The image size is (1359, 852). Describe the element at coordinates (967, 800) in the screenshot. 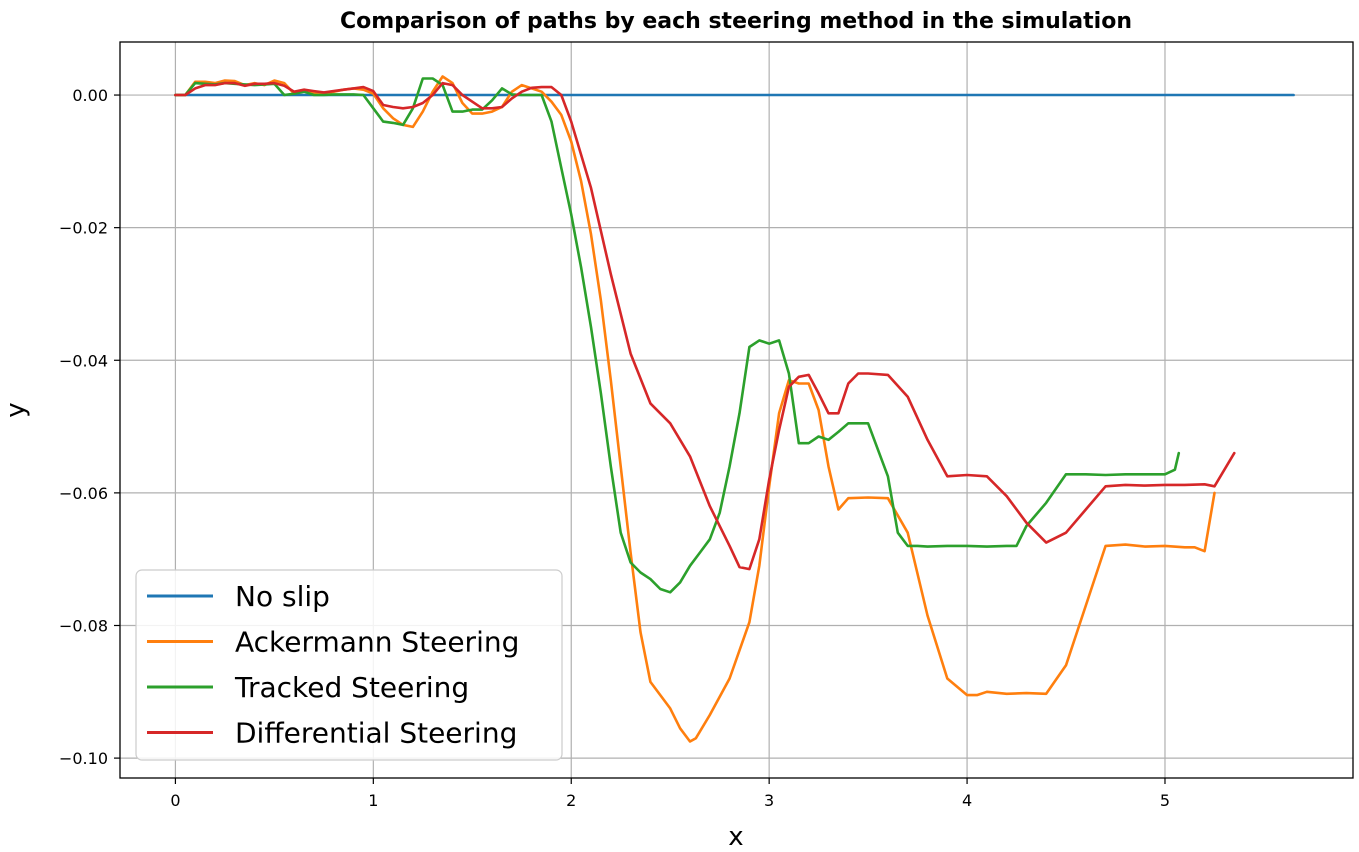

I see `x-tick-label: 4` at that location.